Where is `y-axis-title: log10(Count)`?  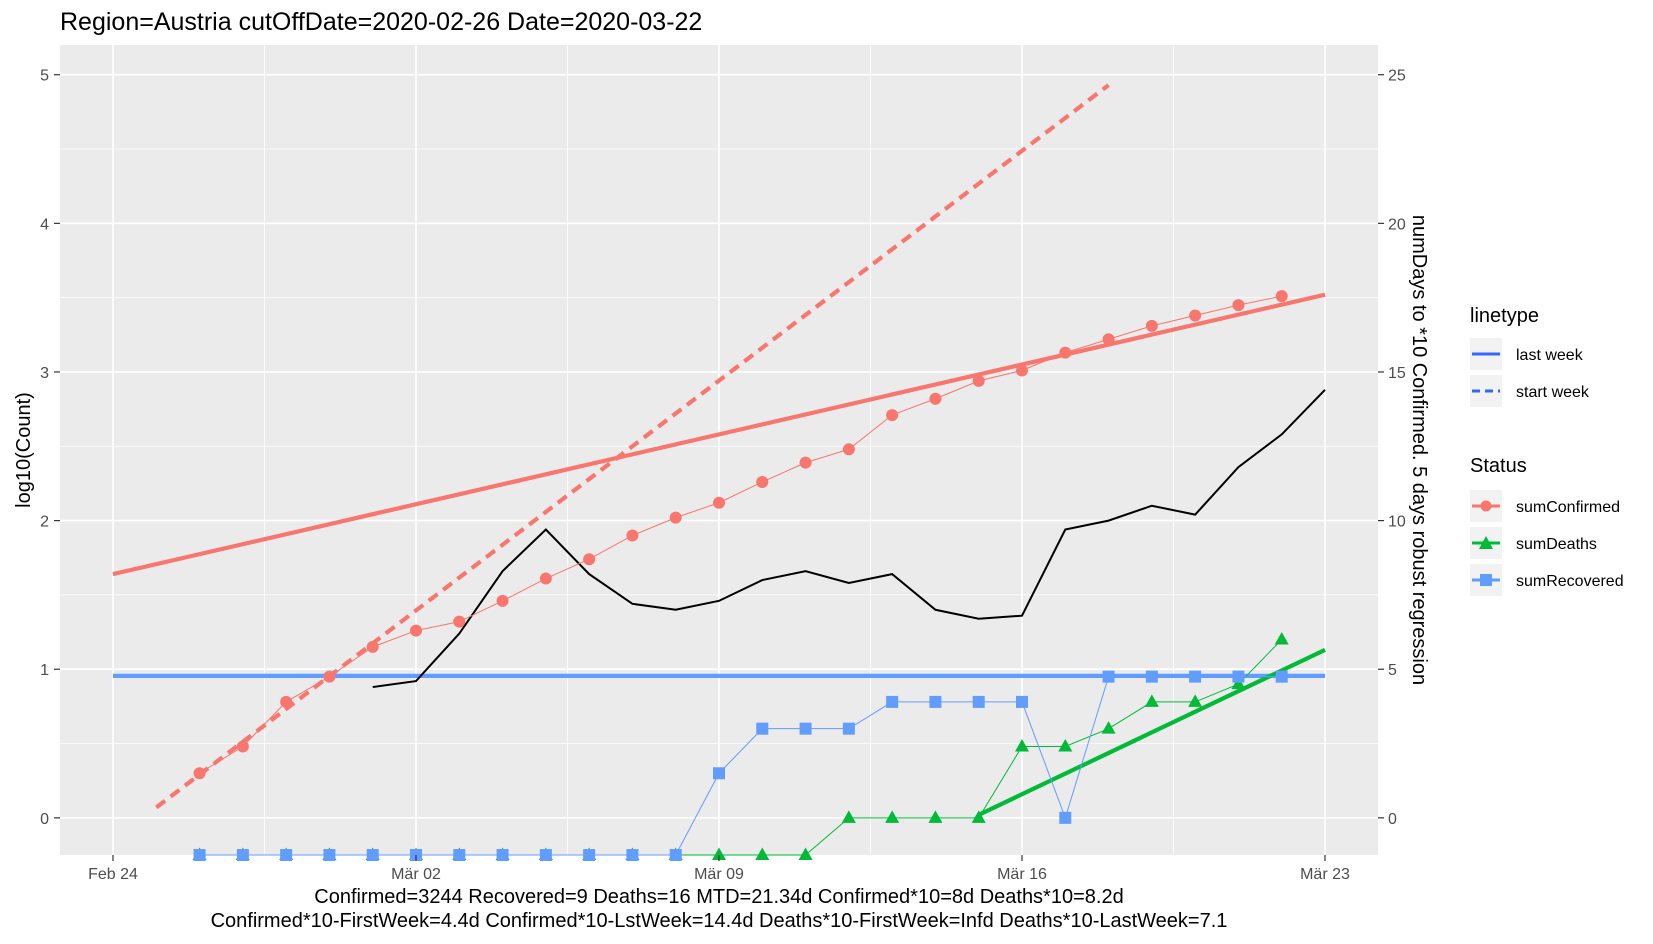
y-axis-title: log10(Count) is located at coordinates (24, 450).